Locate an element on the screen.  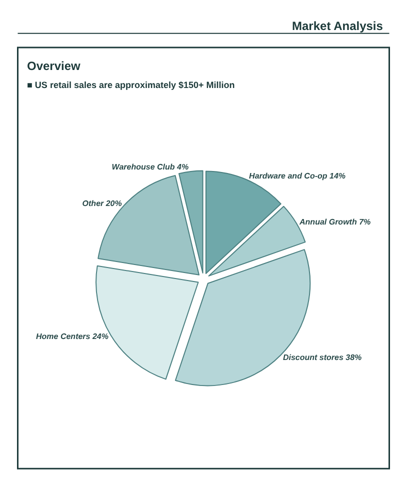
slice-label: Other 20% is located at coordinates (102, 203).